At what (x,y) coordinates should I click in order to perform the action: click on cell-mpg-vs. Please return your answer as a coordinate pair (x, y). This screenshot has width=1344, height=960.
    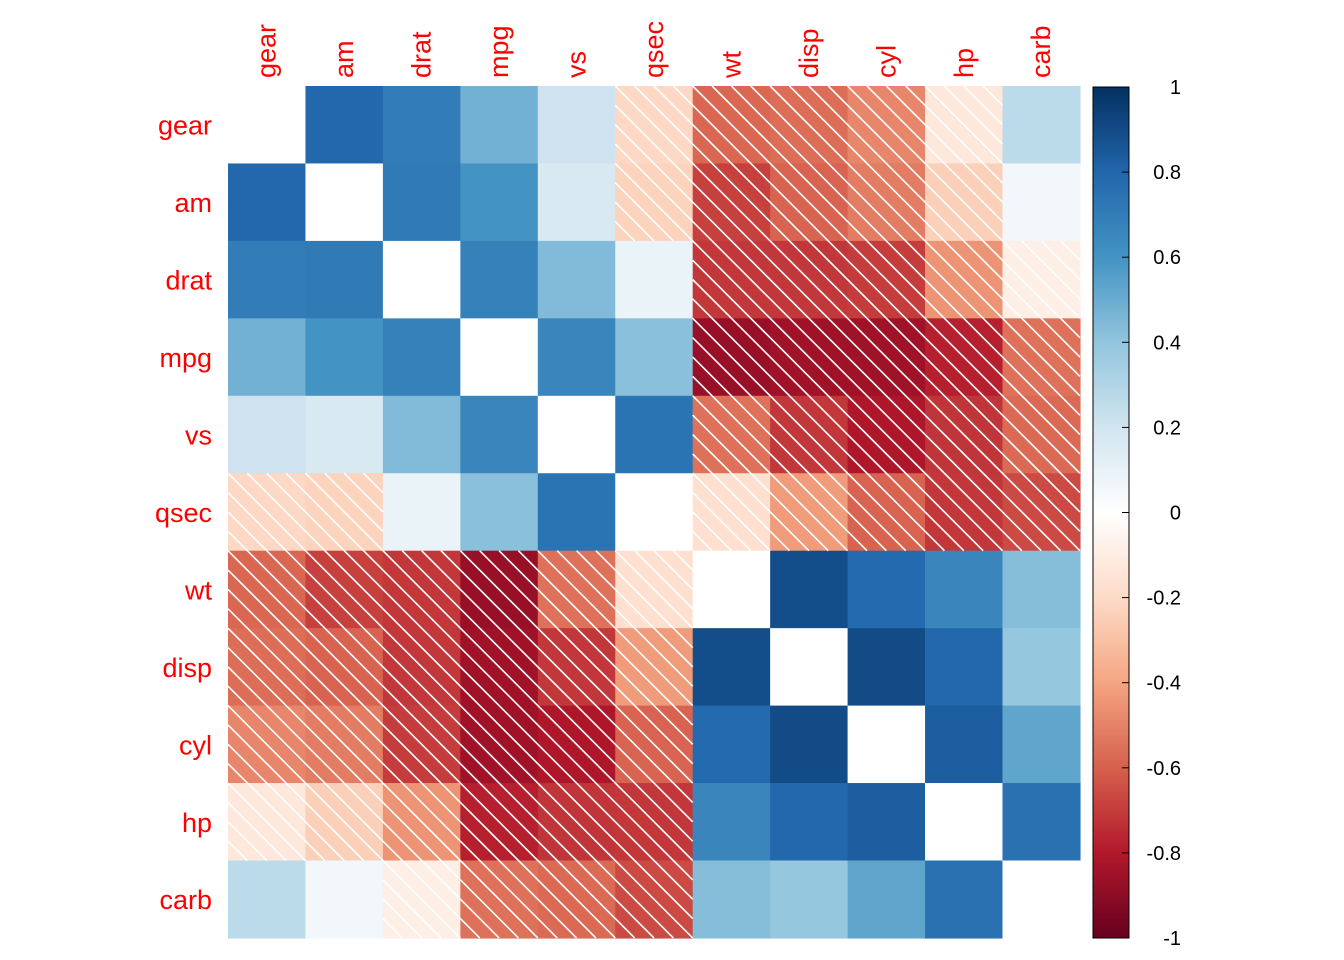
    Looking at the image, I should click on (576, 357).